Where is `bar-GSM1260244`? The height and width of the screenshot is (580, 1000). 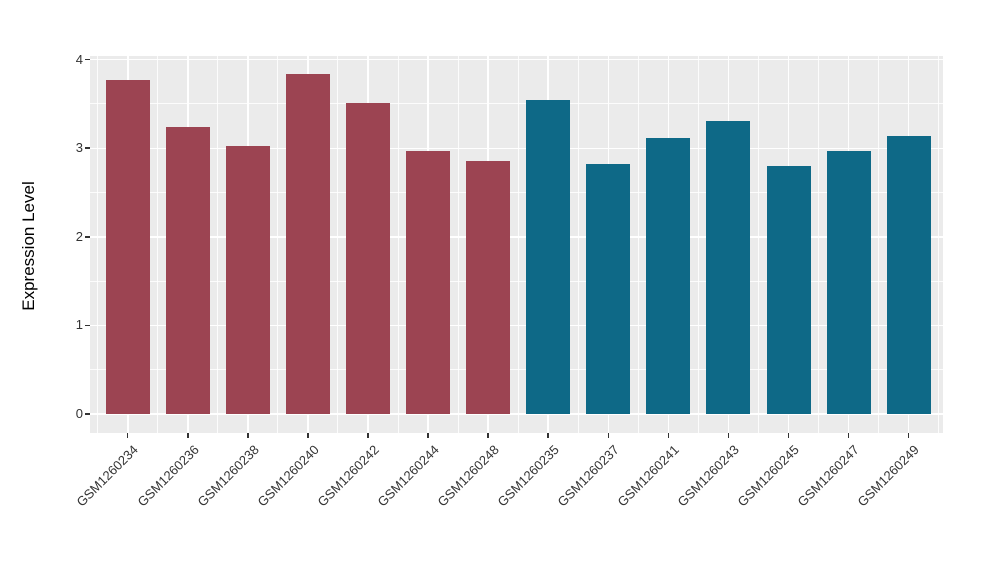
bar-GSM1260244 is located at coordinates (428, 282).